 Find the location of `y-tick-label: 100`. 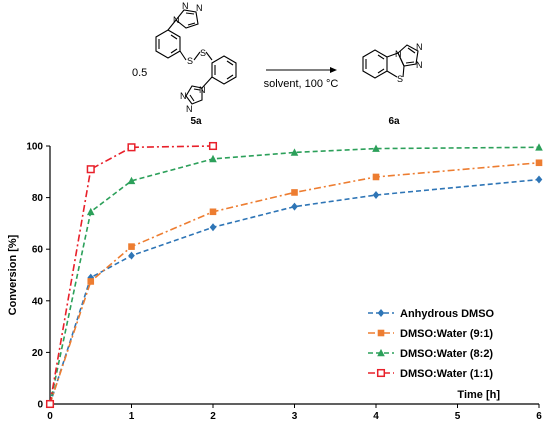

y-tick-label: 100 is located at coordinates (34, 147).